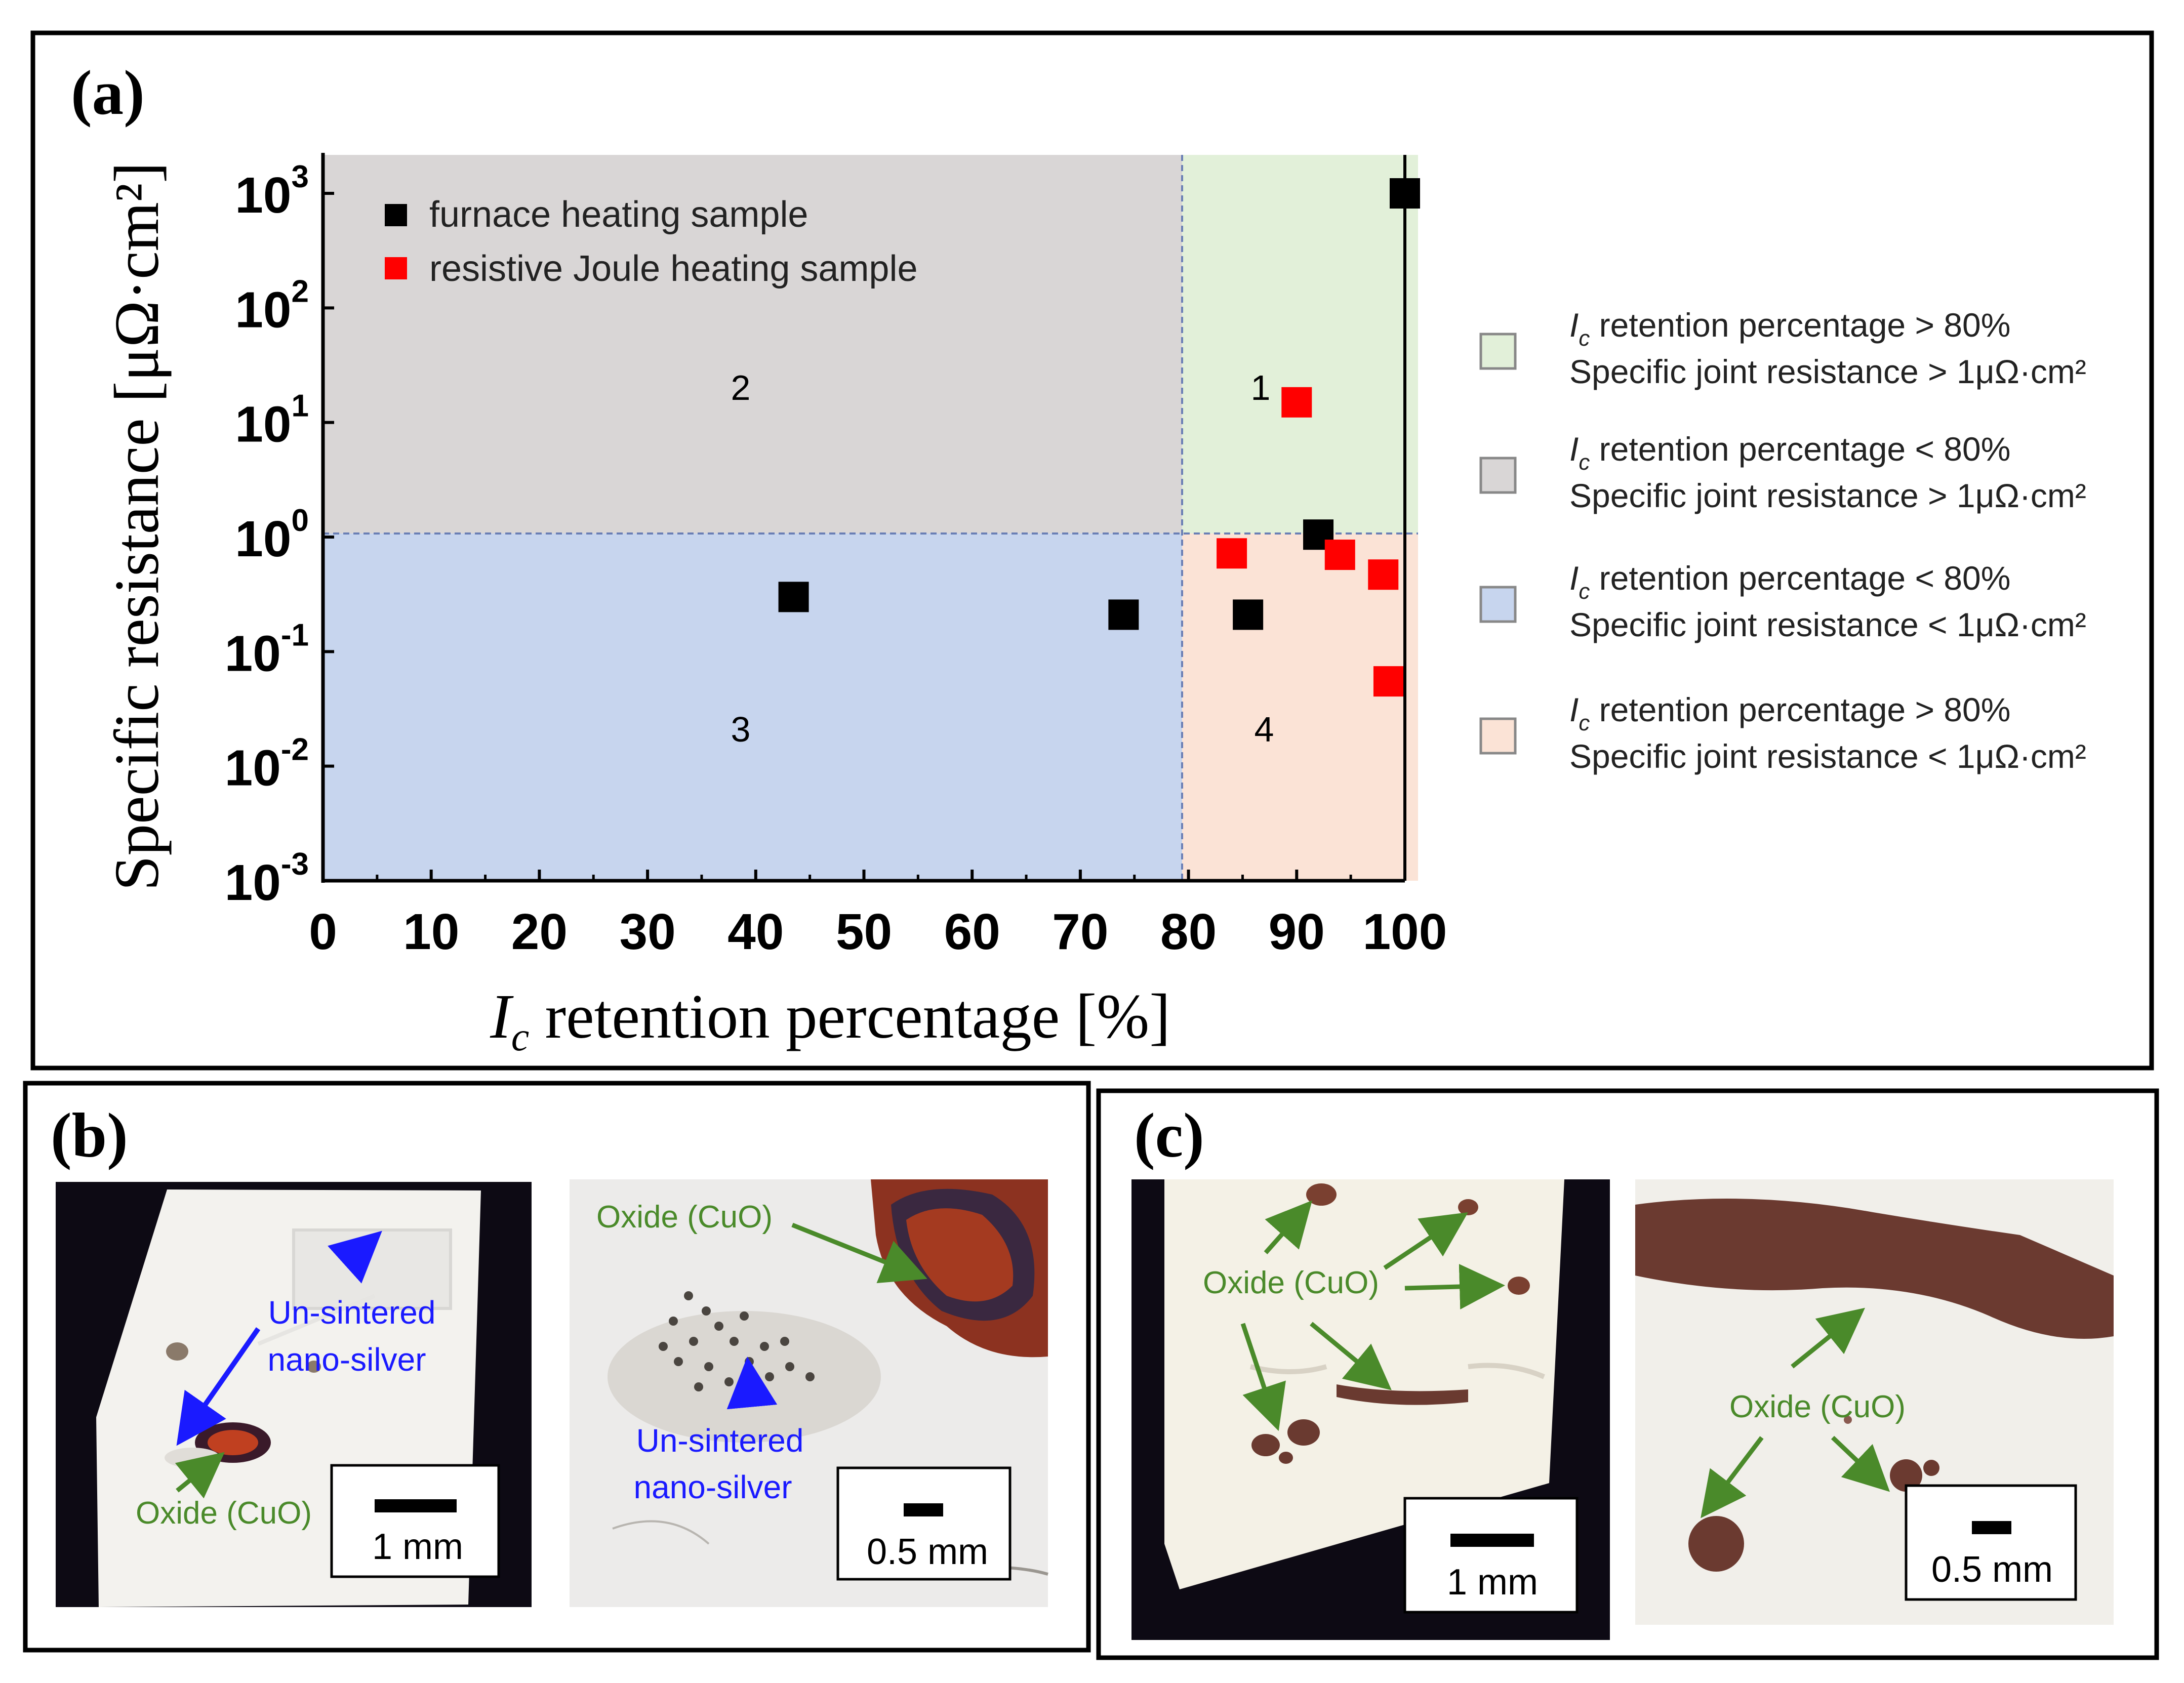 The height and width of the screenshot is (1683, 2184). Describe the element at coordinates (1264, 729) in the screenshot. I see `region-label-4: 4` at that location.